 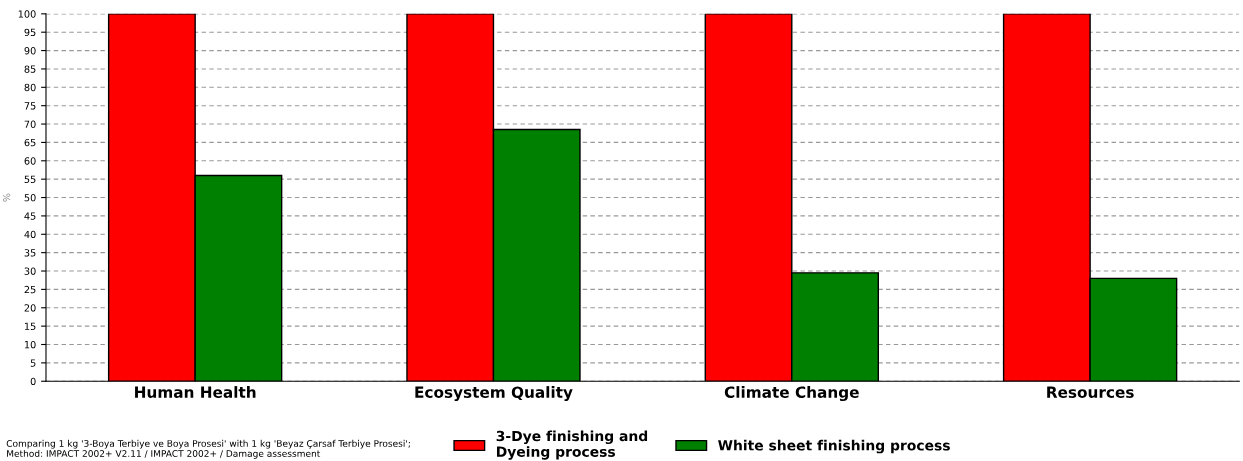 What do you see at coordinates (30, 308) in the screenshot?
I see `y-tick-label: 20` at bounding box center [30, 308].